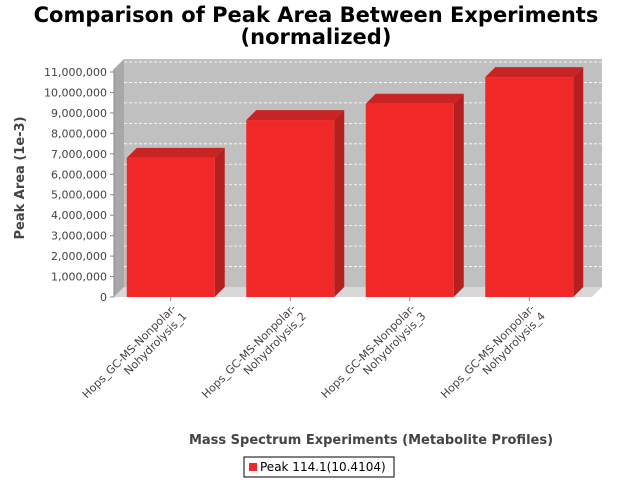  Describe the element at coordinates (79, 215) in the screenshot. I see `y-tick-label: 4,000,000` at that location.